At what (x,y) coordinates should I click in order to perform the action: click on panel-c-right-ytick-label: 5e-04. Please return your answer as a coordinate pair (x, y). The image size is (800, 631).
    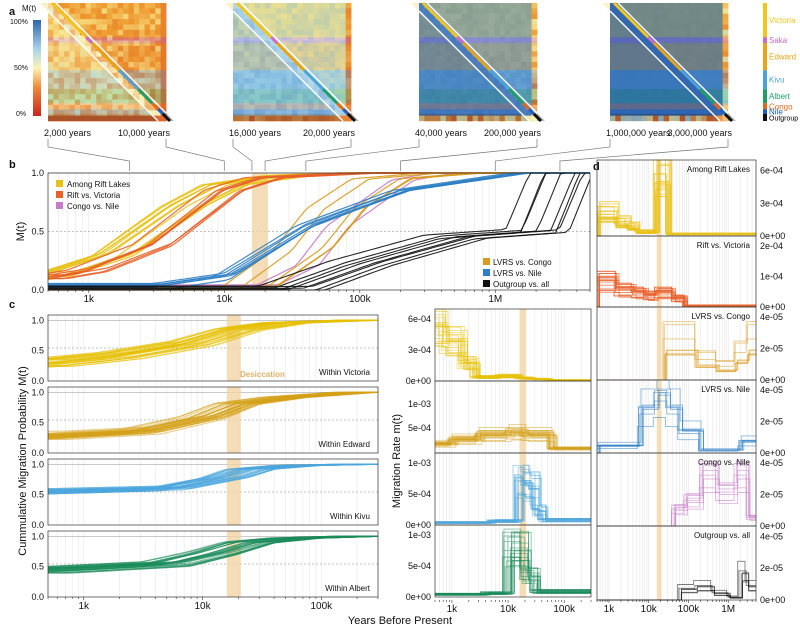
    Looking at the image, I should click on (419, 566).